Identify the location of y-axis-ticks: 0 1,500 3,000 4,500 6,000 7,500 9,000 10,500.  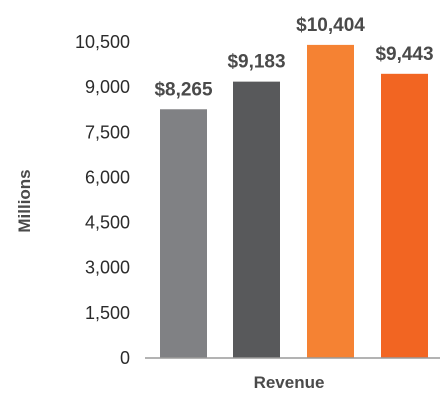
(102, 200).